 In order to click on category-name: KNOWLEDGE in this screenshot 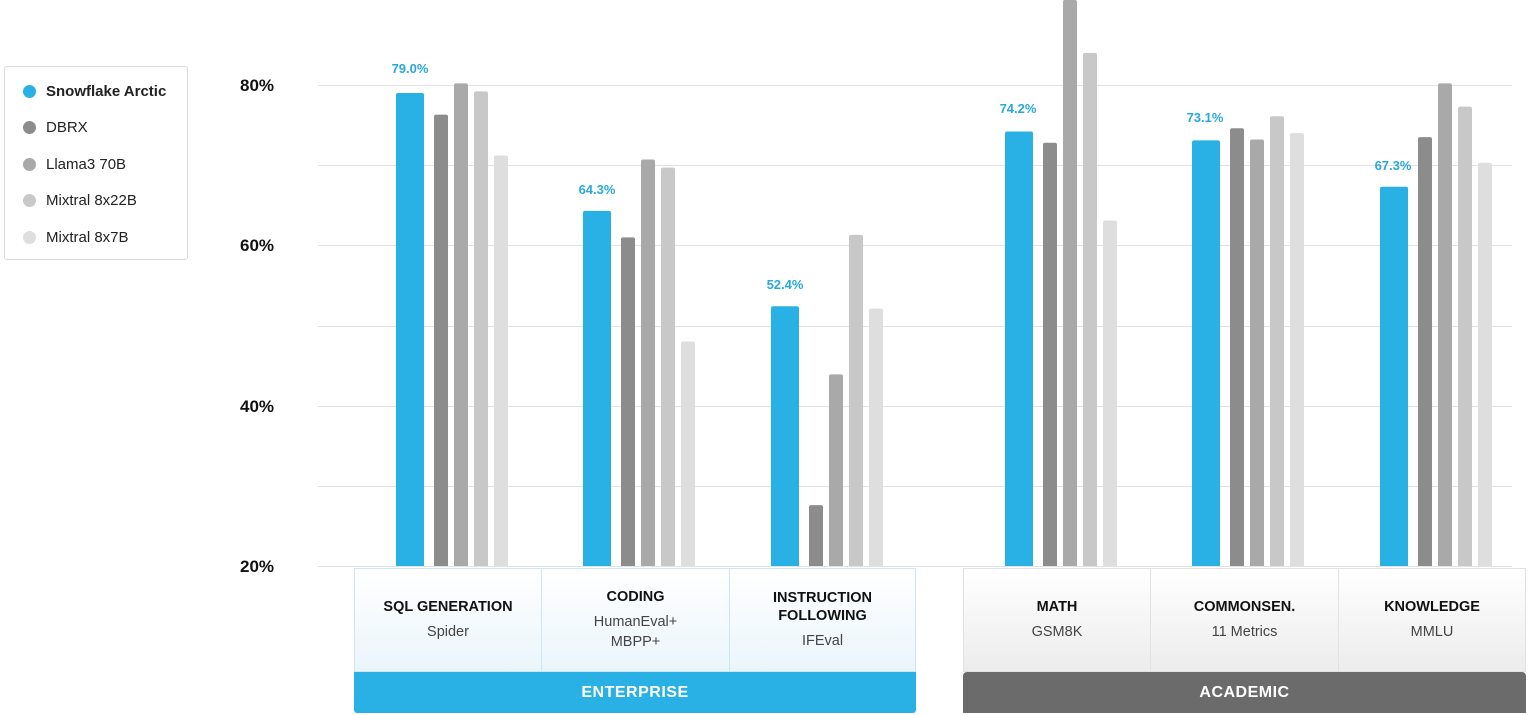, I will do `click(1432, 607)`.